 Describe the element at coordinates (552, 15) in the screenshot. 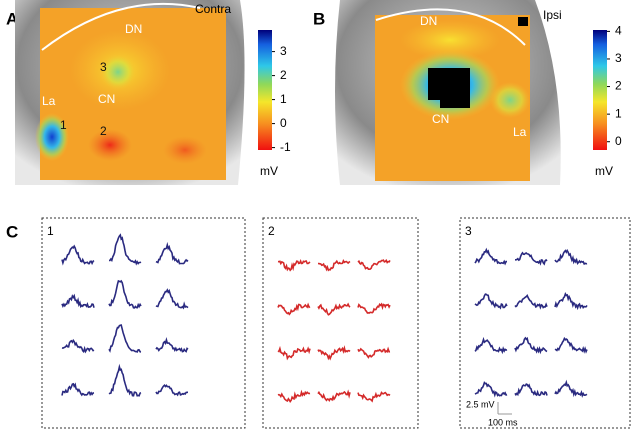

I see `side-label: Ipsi` at that location.